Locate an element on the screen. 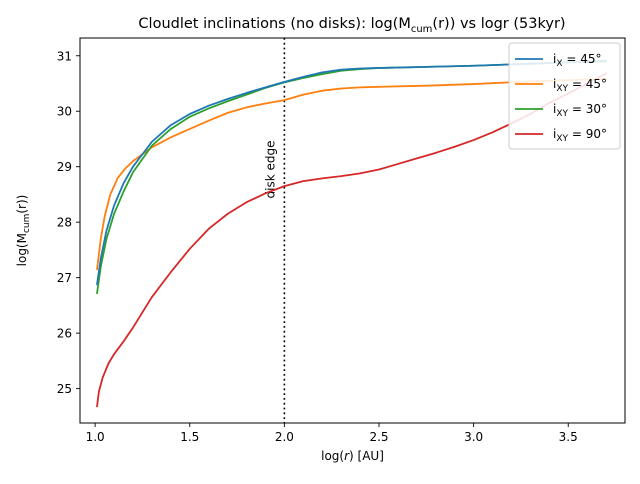 The width and height of the screenshot is (640, 484). y-axis-label: log(Mcum(r)) is located at coordinates (23, 231).